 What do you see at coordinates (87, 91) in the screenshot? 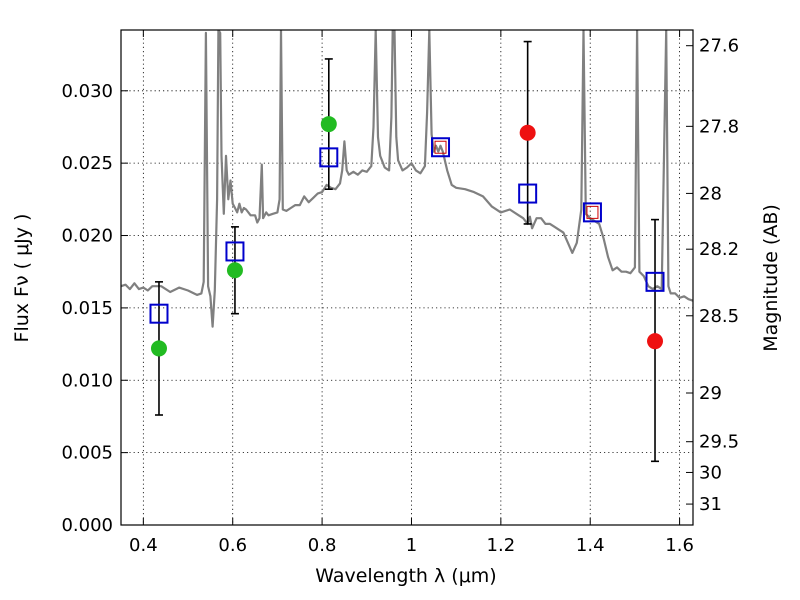
I see `y-tick-label: 0.030` at bounding box center [87, 91].